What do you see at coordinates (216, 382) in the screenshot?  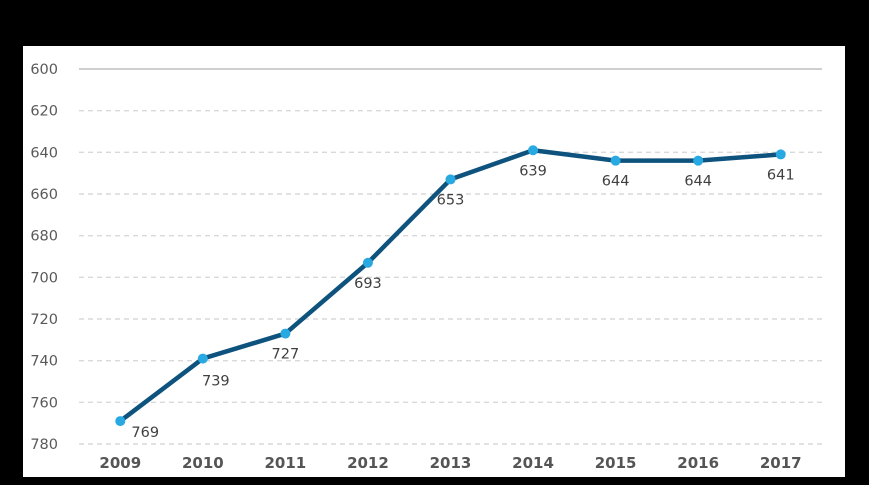 I see `data-point-label: 739` at bounding box center [216, 382].